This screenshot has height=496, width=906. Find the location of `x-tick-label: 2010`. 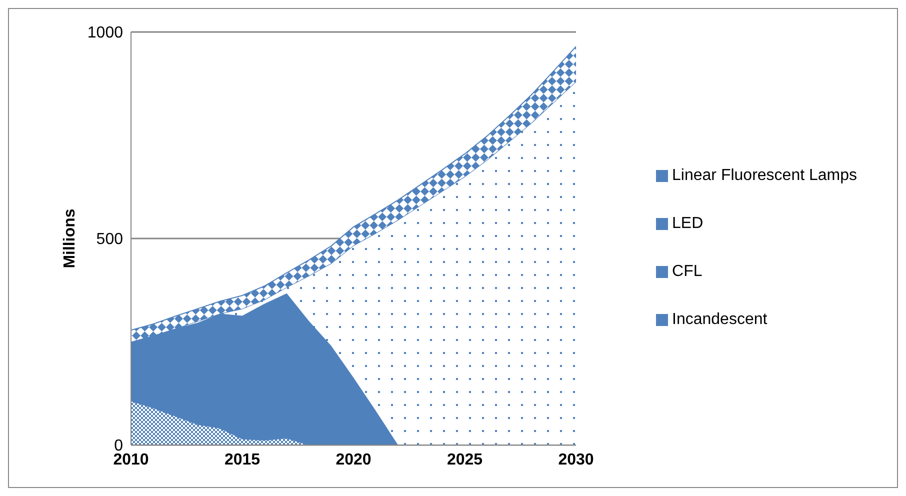

x-tick-label: 2010 is located at coordinates (131, 459).